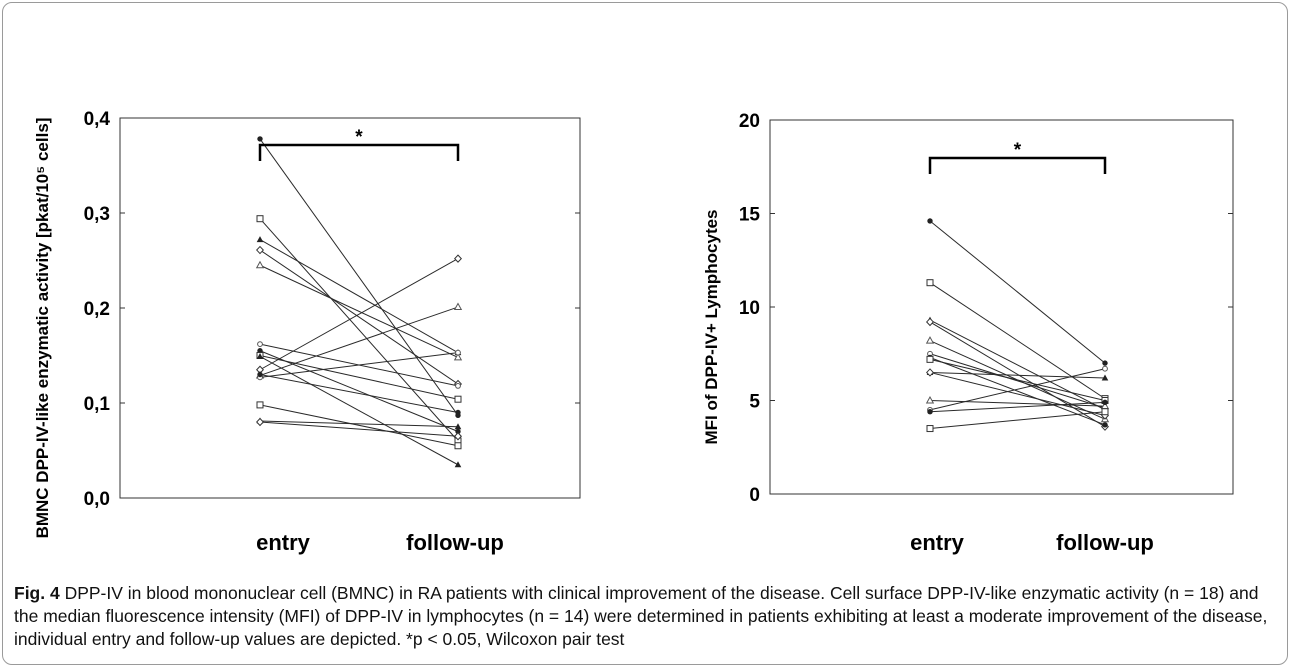 This screenshot has height=669, width=1292. What do you see at coordinates (37, 593) in the screenshot?
I see `caption-label: Fig. 4` at bounding box center [37, 593].